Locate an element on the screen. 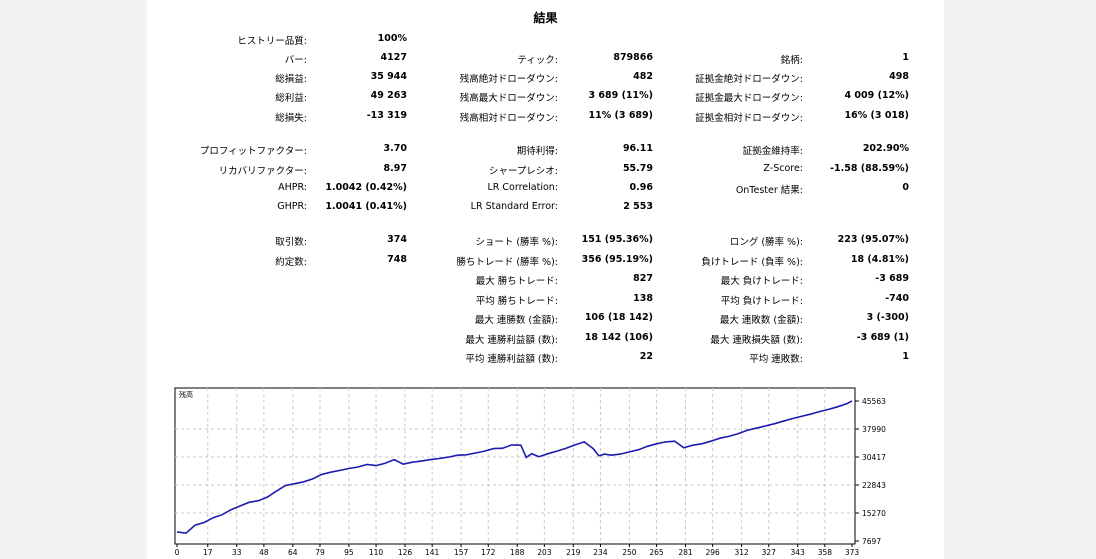 The image size is (1096, 559). stats-row: バー: 4127 ティック: 879866 銘柄: 1 is located at coordinates (545, 59).